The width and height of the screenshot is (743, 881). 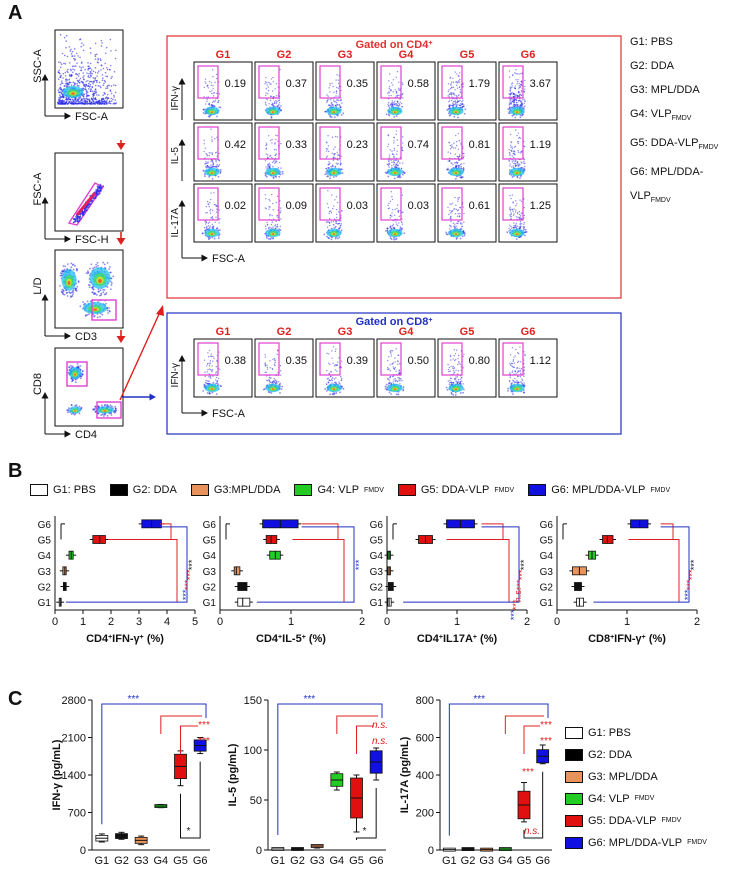 What do you see at coordinates (235, 145) in the screenshot?
I see `cd4-box-value: 0.42` at bounding box center [235, 145].